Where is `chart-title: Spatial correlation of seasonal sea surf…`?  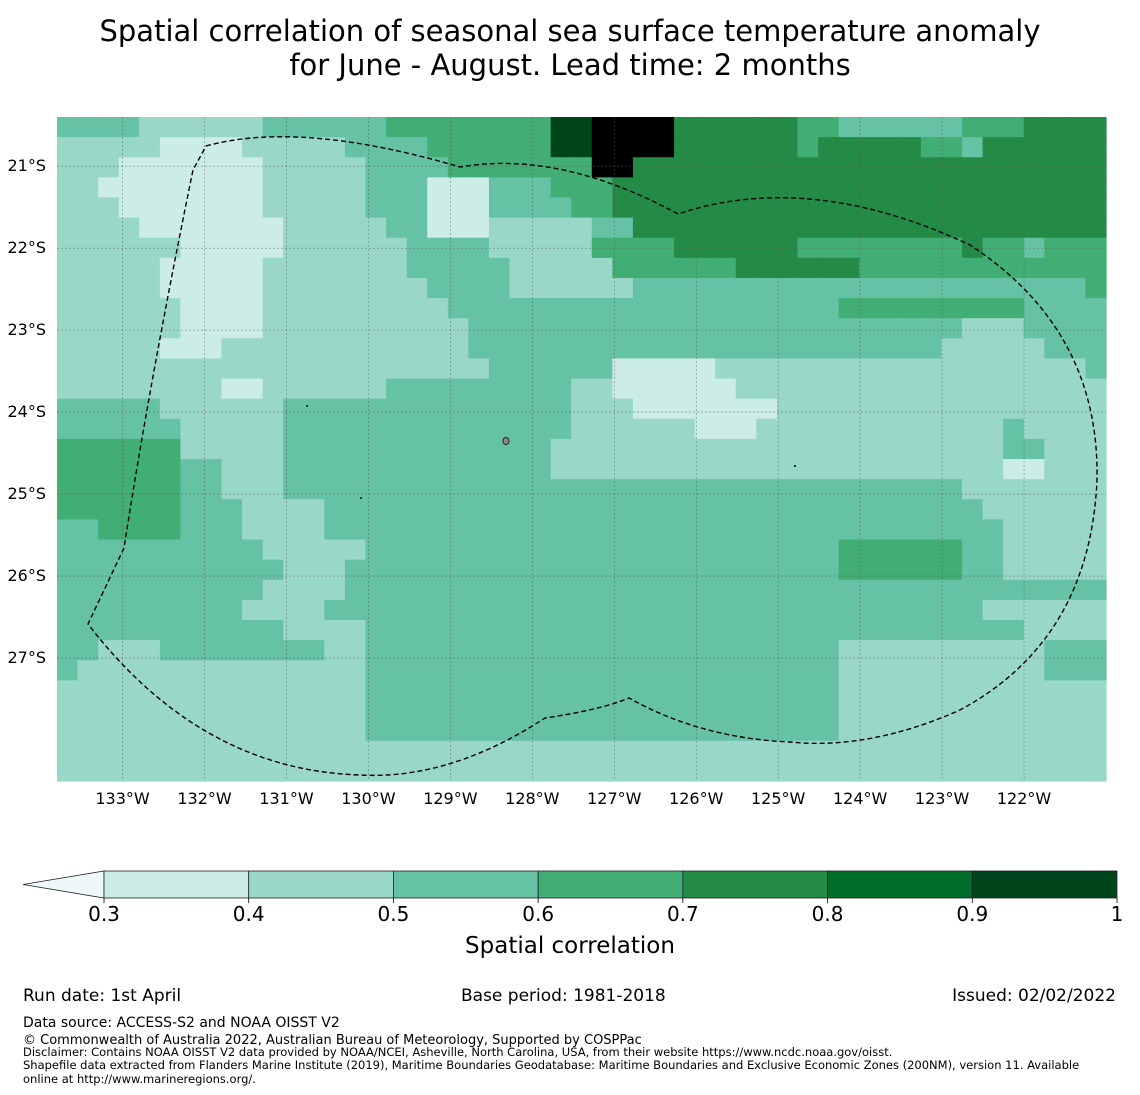 chart-title: Spatial correlation of seasonal sea surf… is located at coordinates (570, 48).